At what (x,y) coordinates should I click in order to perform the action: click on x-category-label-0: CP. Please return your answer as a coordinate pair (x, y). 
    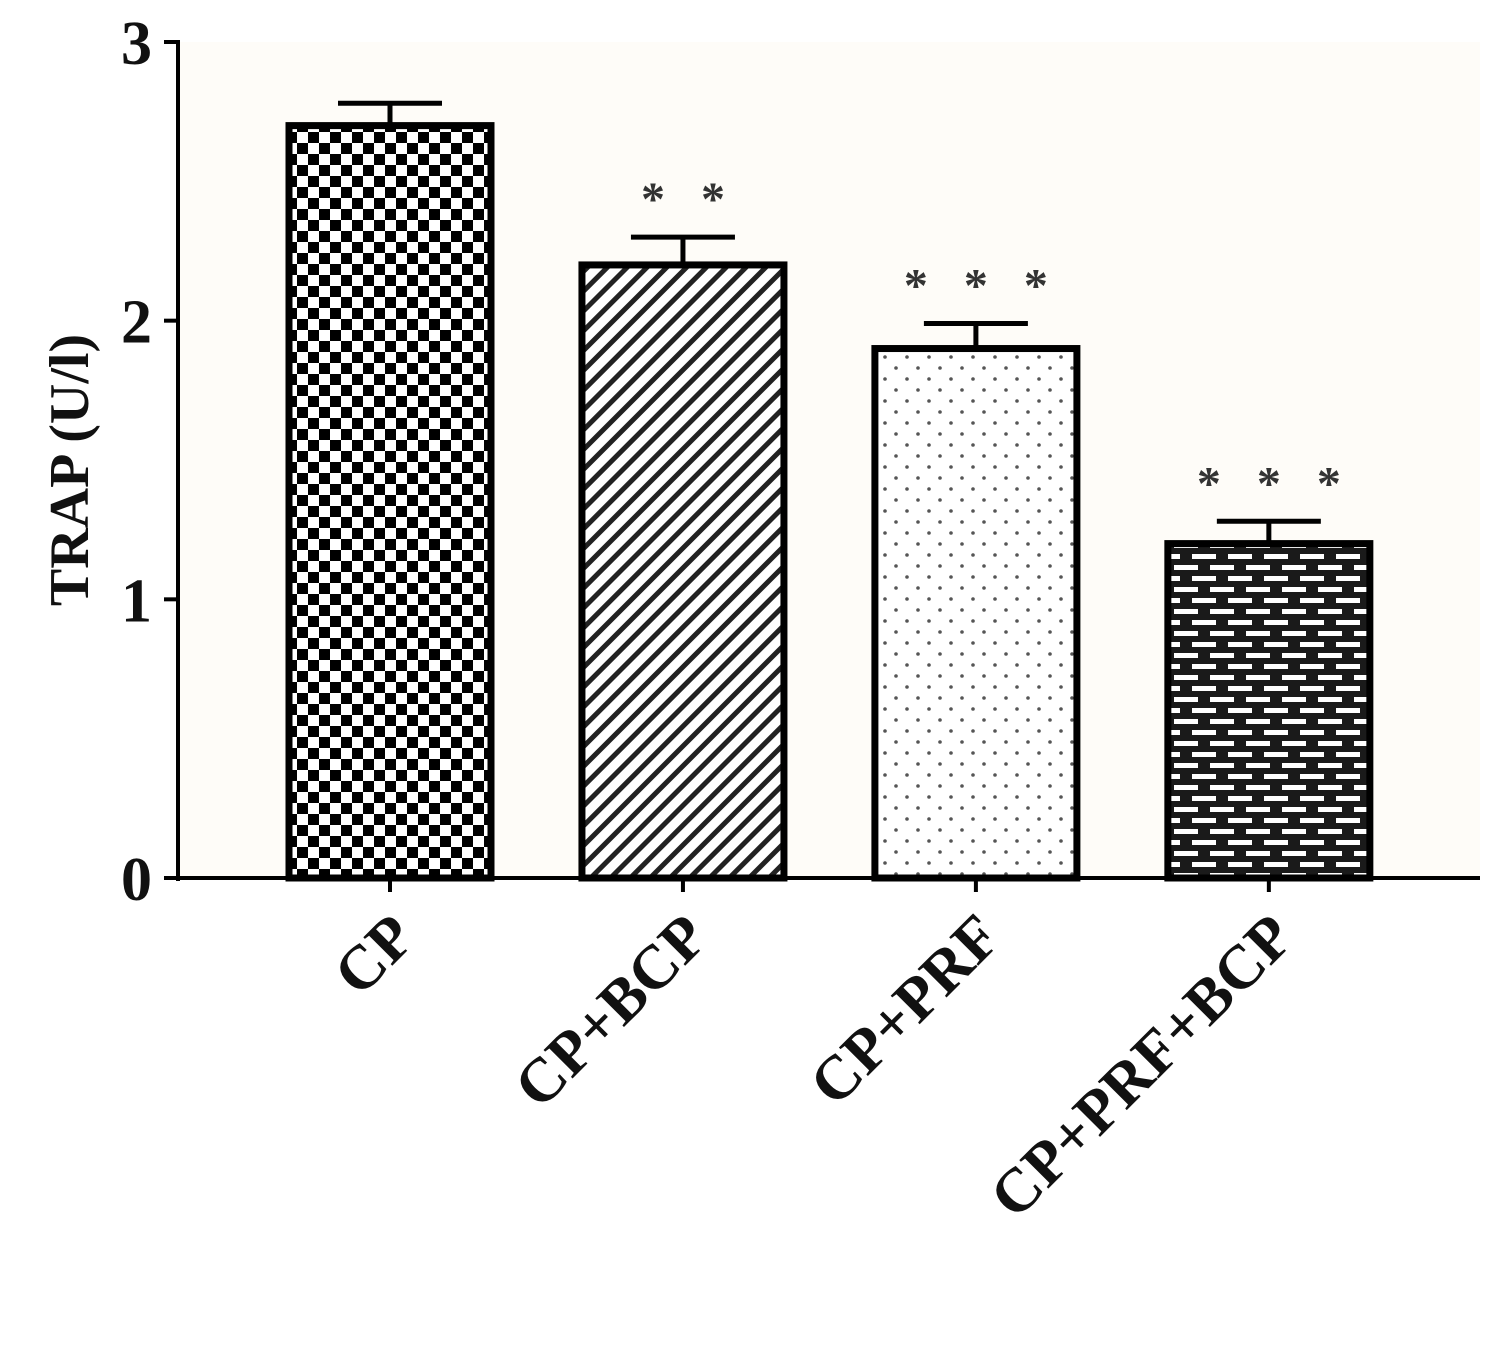
    Looking at the image, I should click on (374, 955).